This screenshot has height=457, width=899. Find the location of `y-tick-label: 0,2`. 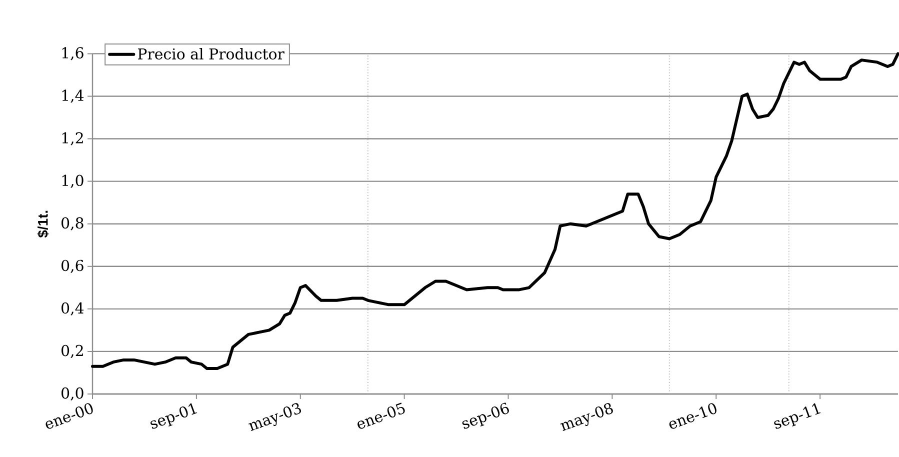

y-tick-label: 0,2 is located at coordinates (72, 351).